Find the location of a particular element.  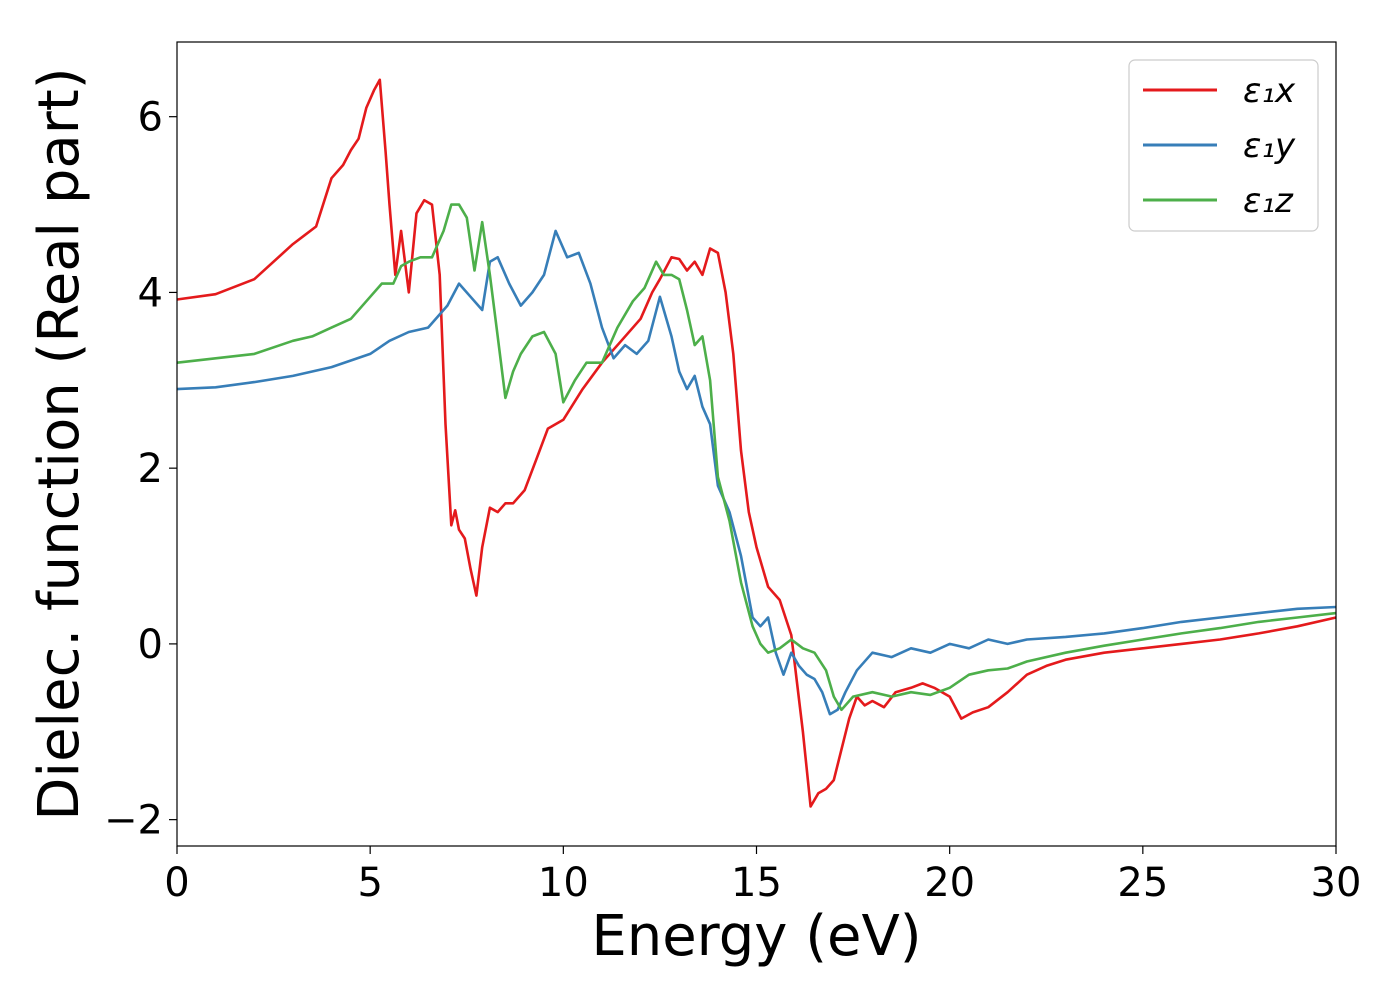

x-axis-label: Energy (eV) is located at coordinates (756, 936).